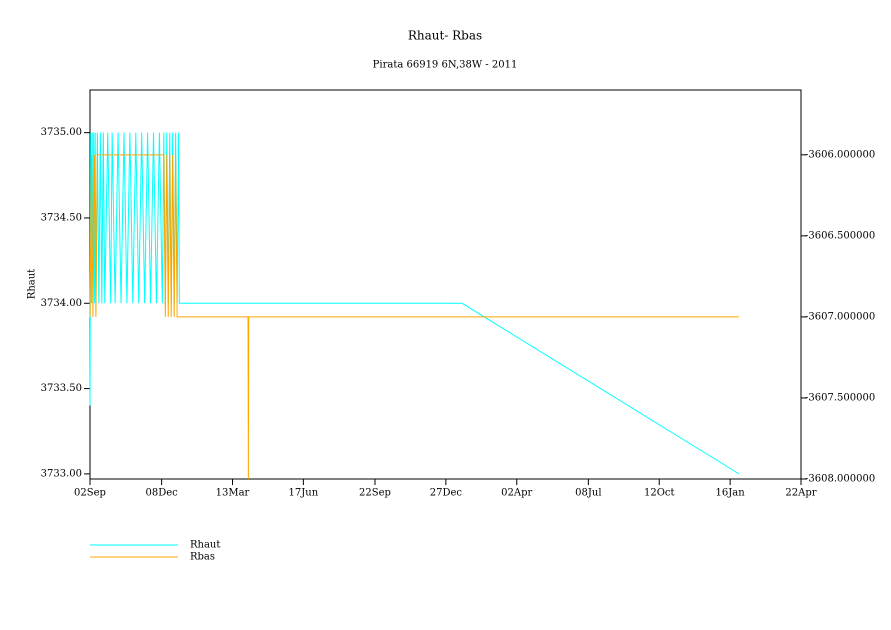 The width and height of the screenshot is (891, 630). What do you see at coordinates (90, 493) in the screenshot?
I see `x-tick-label: 02Sep` at bounding box center [90, 493].